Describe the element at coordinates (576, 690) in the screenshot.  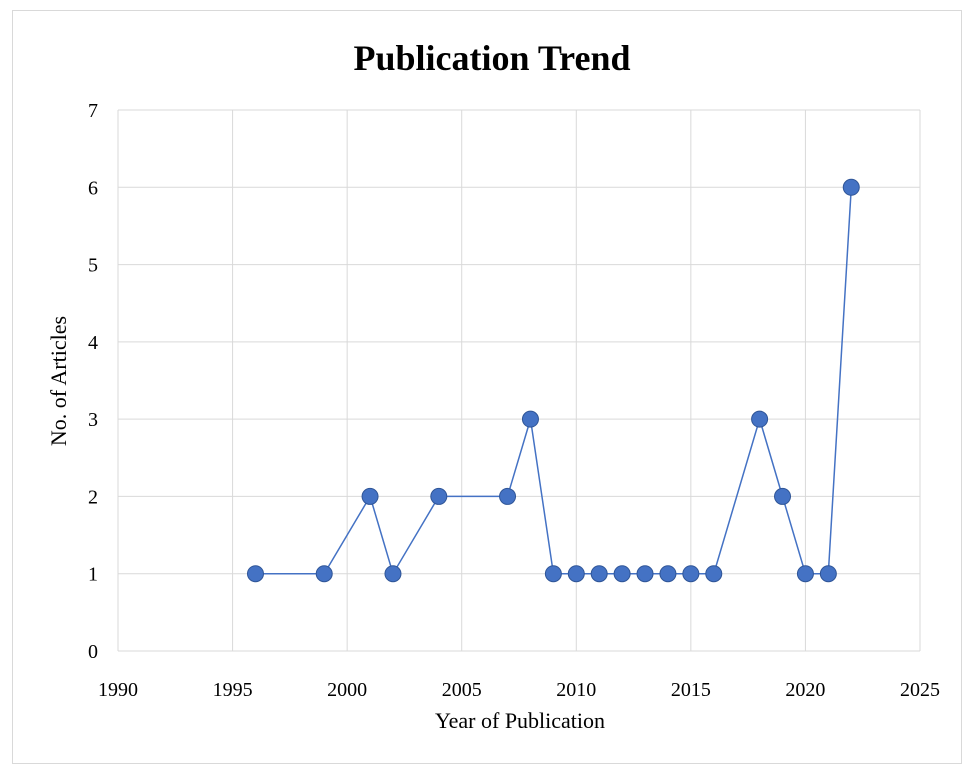
I see `x-tick-label: 2010` at that location.